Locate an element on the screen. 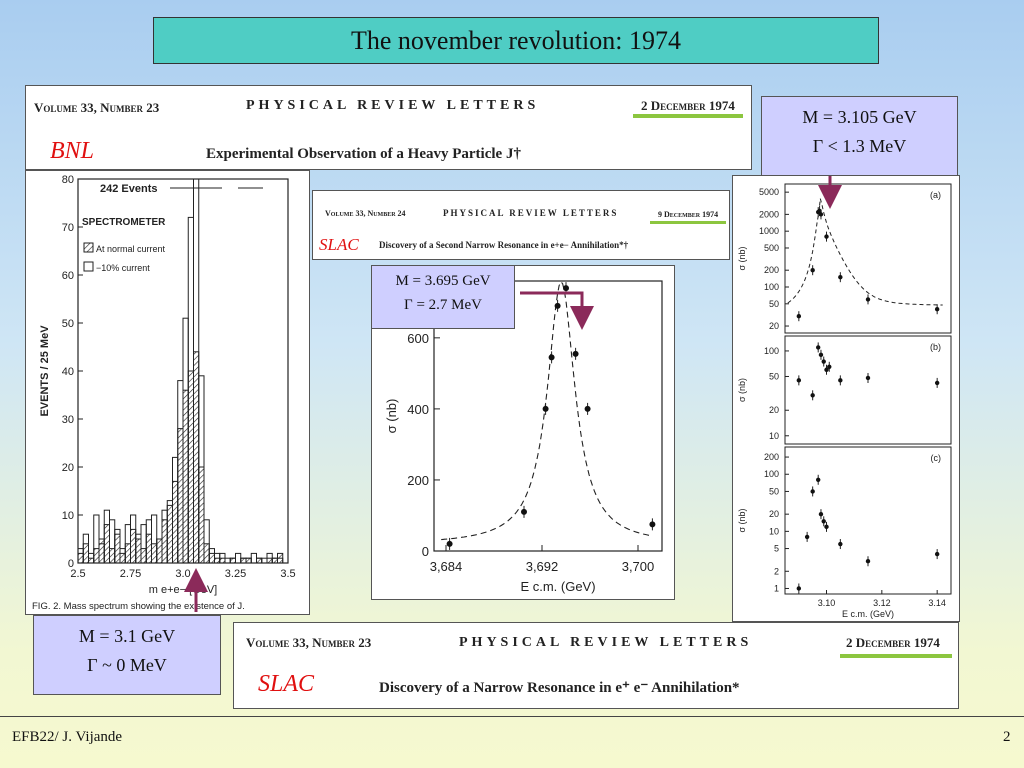 This screenshot has height=768, width=1024. bnl-date-underline is located at coordinates (688, 116).